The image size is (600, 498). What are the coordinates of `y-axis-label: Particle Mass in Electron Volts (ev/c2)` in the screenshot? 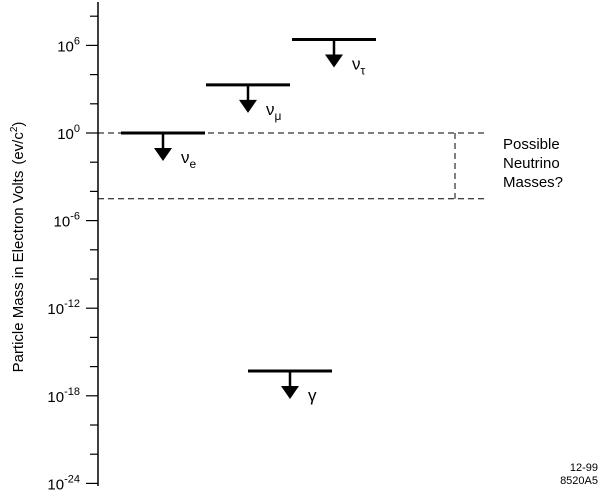 It's located at (18, 247).